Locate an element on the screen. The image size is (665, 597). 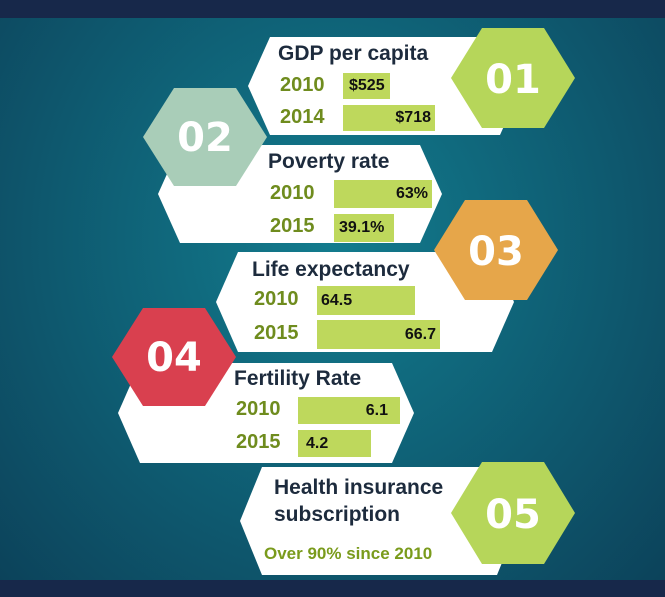
hexagon-03-number: 03 is located at coordinates (496, 252).